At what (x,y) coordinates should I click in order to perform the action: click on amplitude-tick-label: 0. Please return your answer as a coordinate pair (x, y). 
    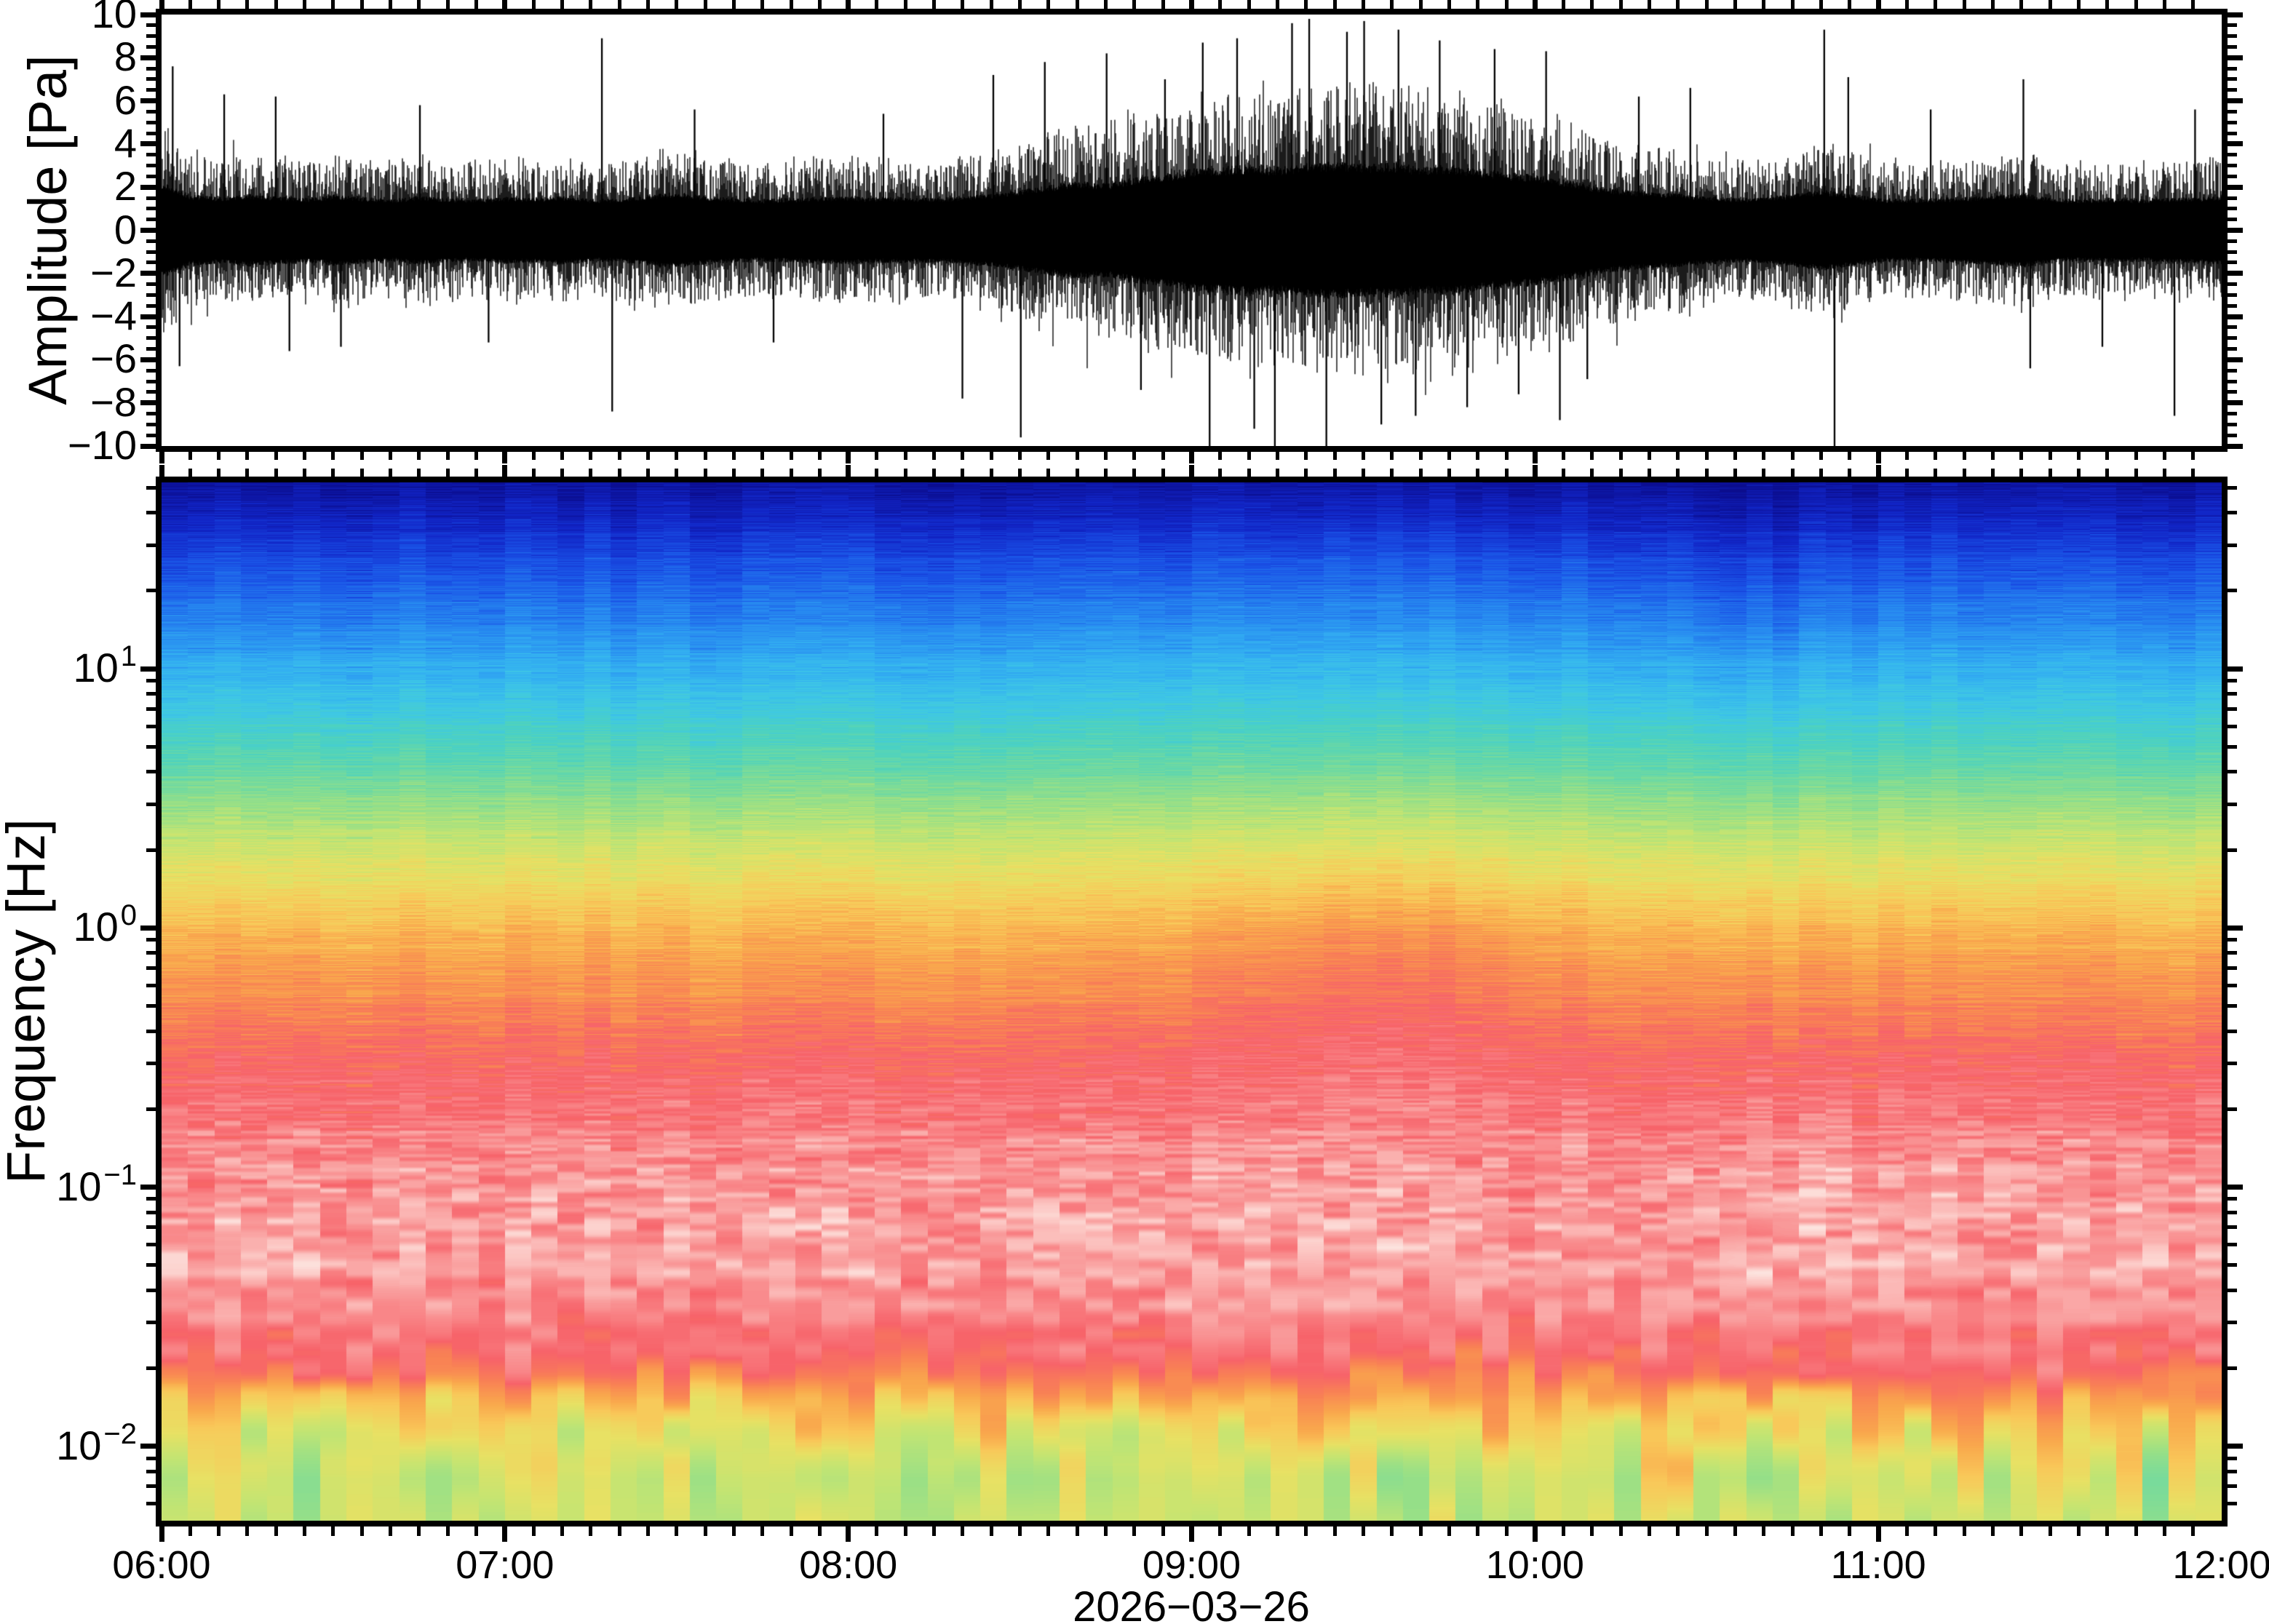
    Looking at the image, I should click on (126, 229).